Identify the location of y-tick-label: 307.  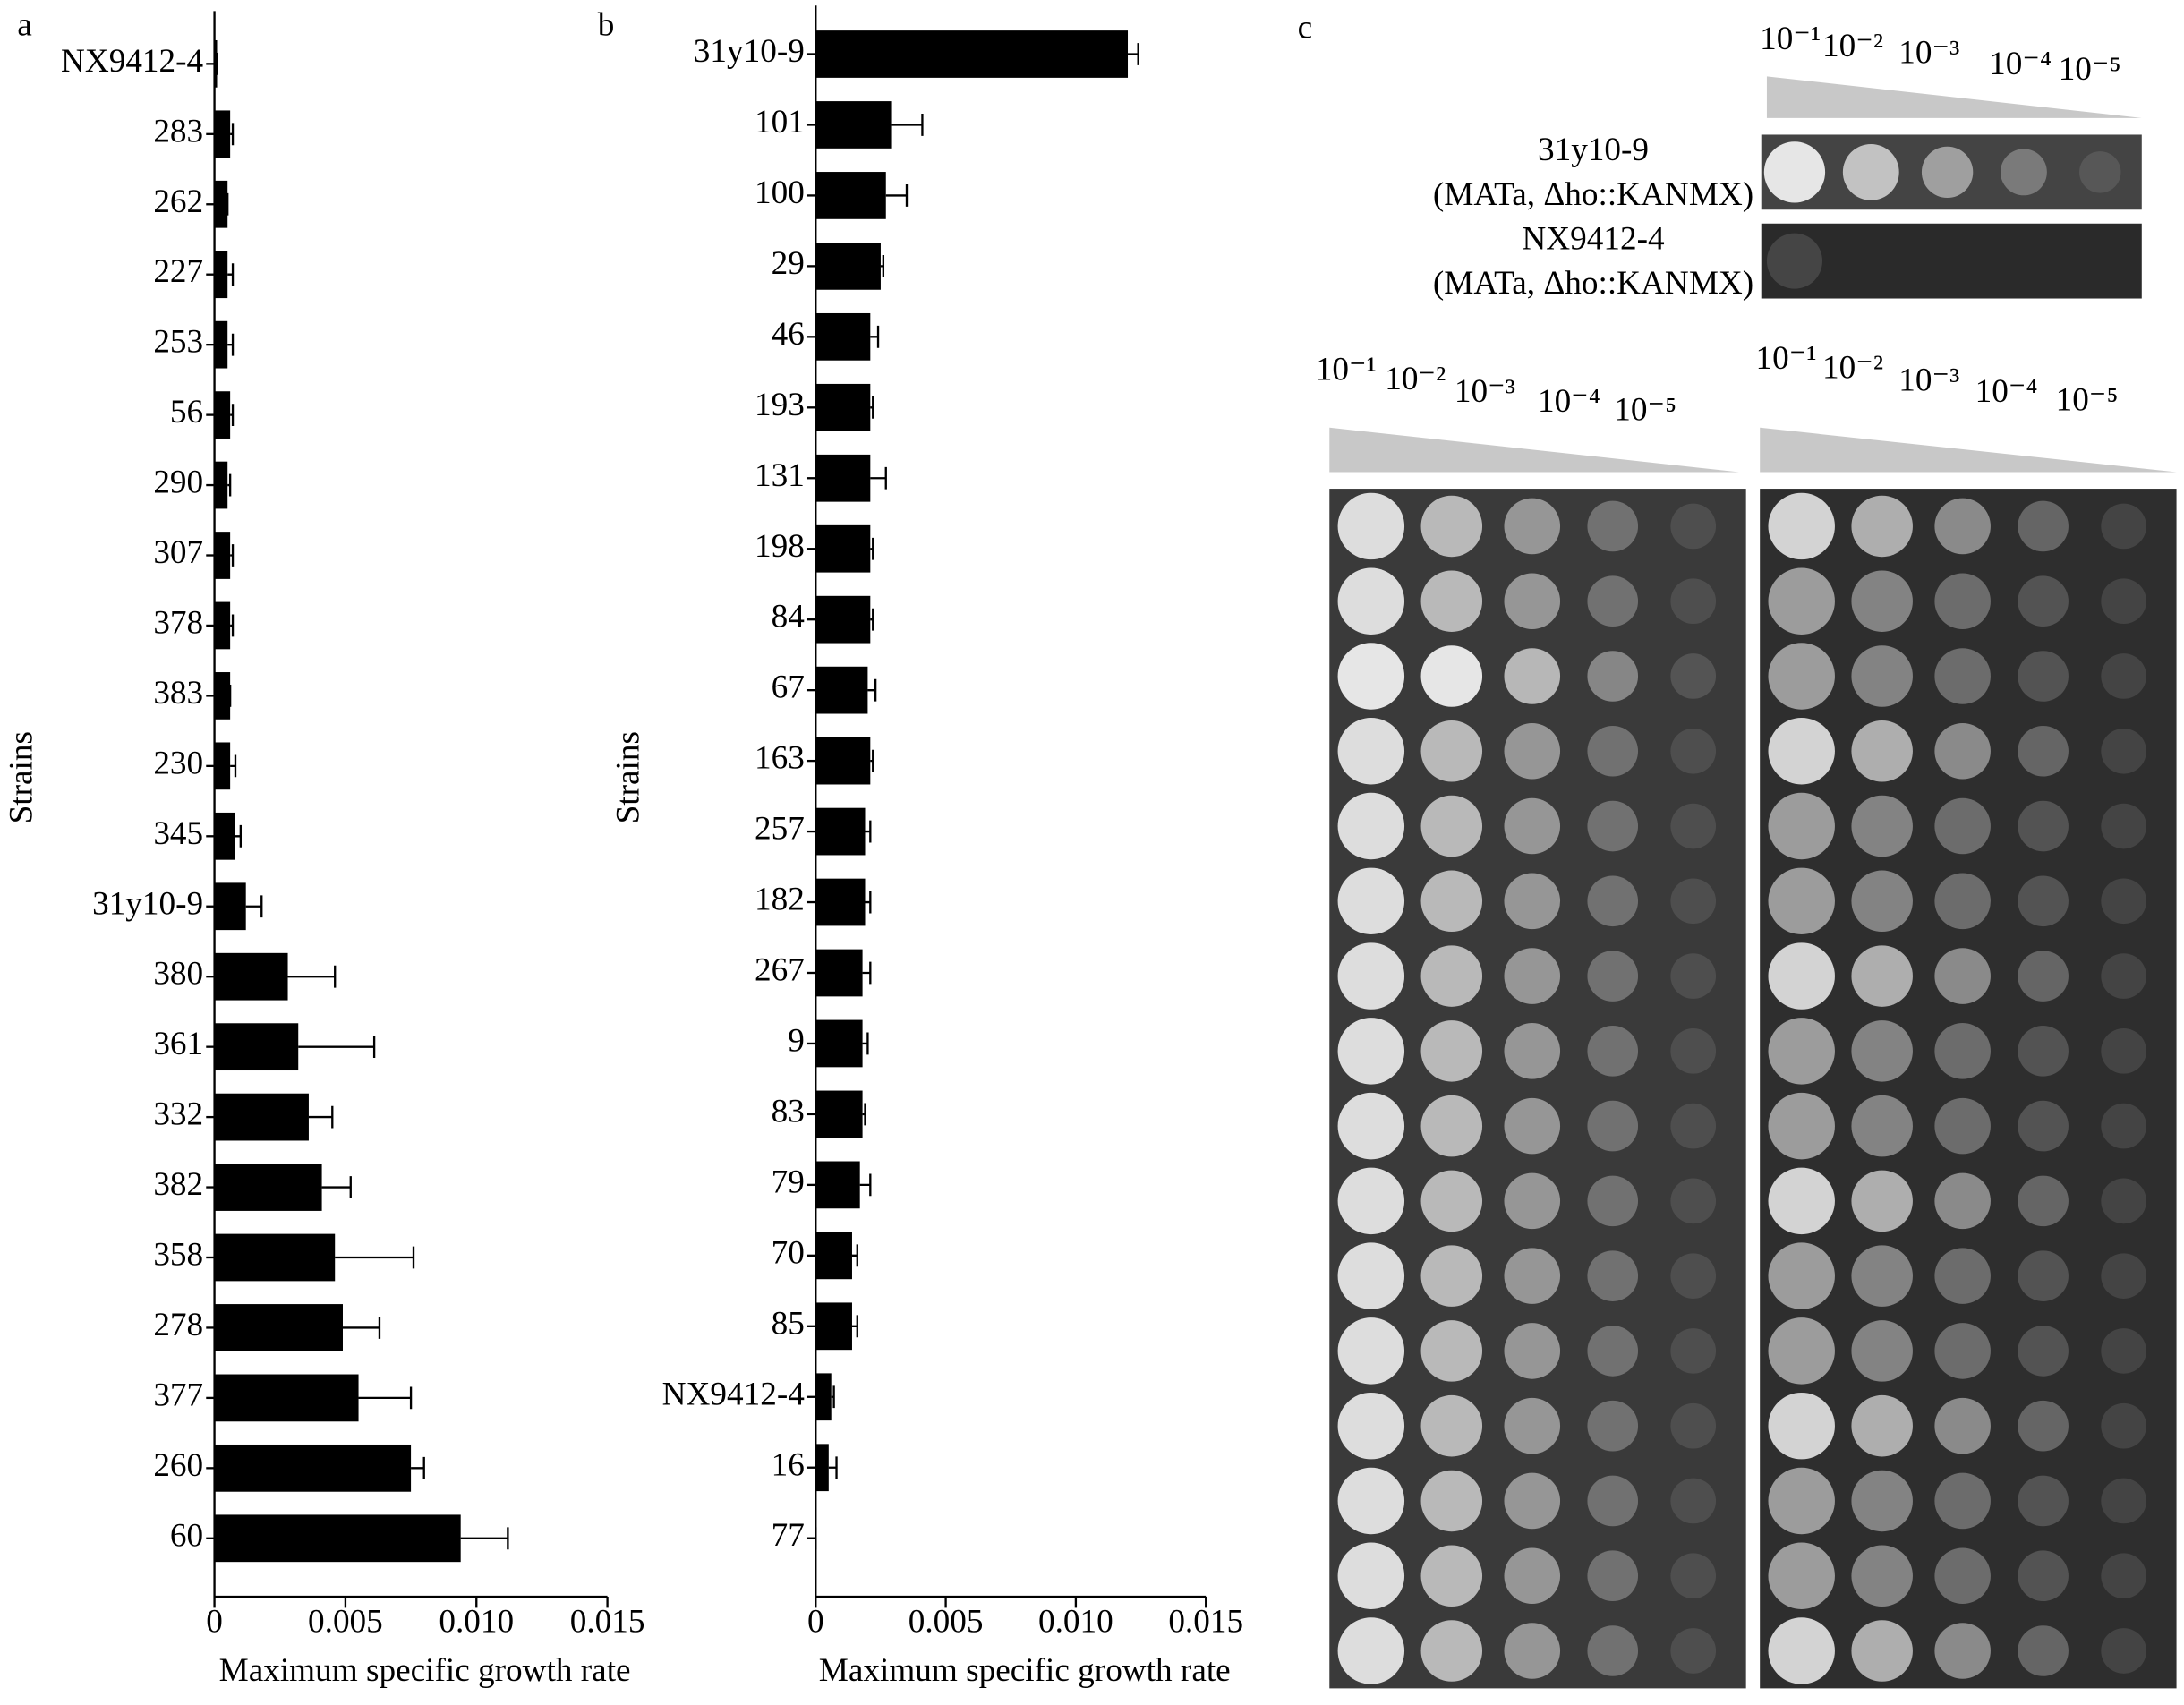
(178, 552).